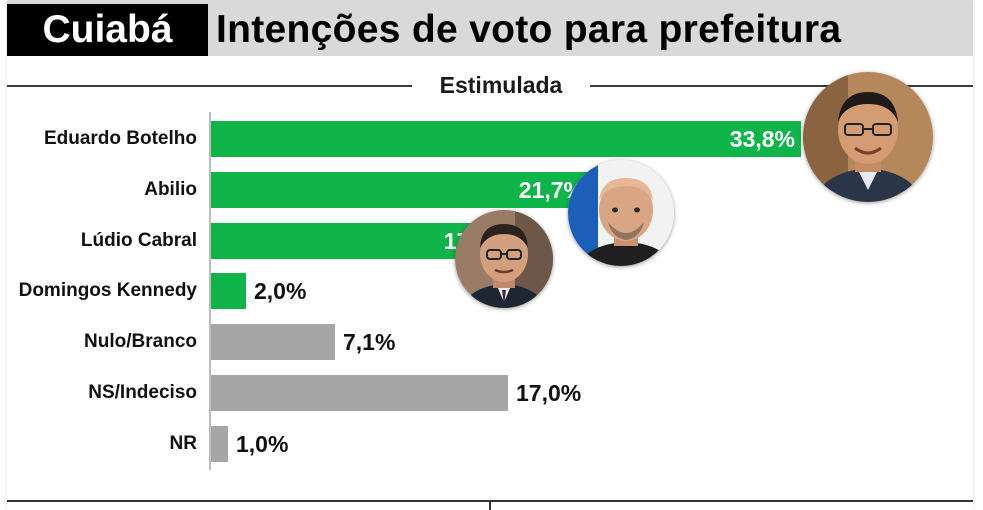 The height and width of the screenshot is (510, 983). Describe the element at coordinates (762, 139) in the screenshot. I see `value-label: 33,8%` at that location.